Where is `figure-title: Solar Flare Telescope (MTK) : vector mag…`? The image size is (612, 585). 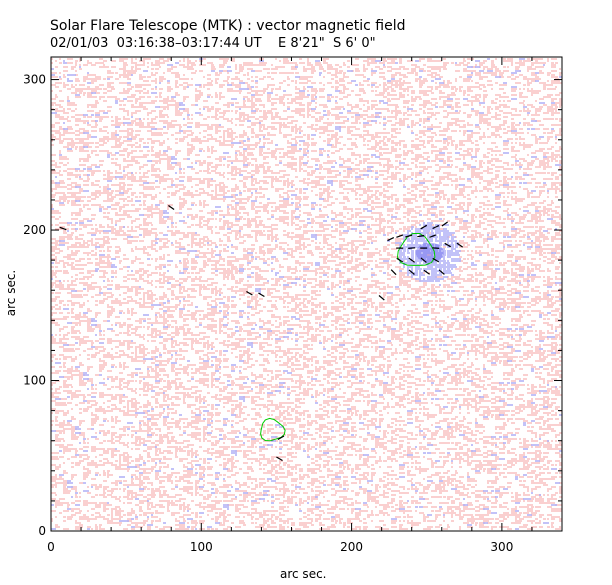 figure-title: Solar Flare Telescope (MTK) : vector mag… is located at coordinates (228, 26).